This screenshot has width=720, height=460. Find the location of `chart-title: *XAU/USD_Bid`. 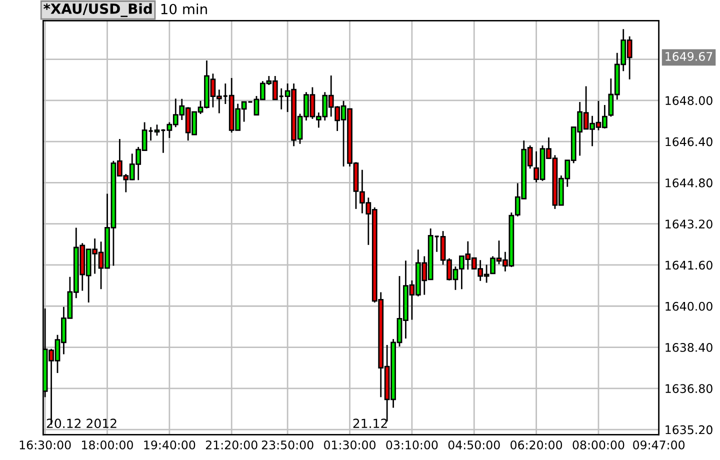

chart-title: *XAU/USD_Bid is located at coordinates (97, 10).